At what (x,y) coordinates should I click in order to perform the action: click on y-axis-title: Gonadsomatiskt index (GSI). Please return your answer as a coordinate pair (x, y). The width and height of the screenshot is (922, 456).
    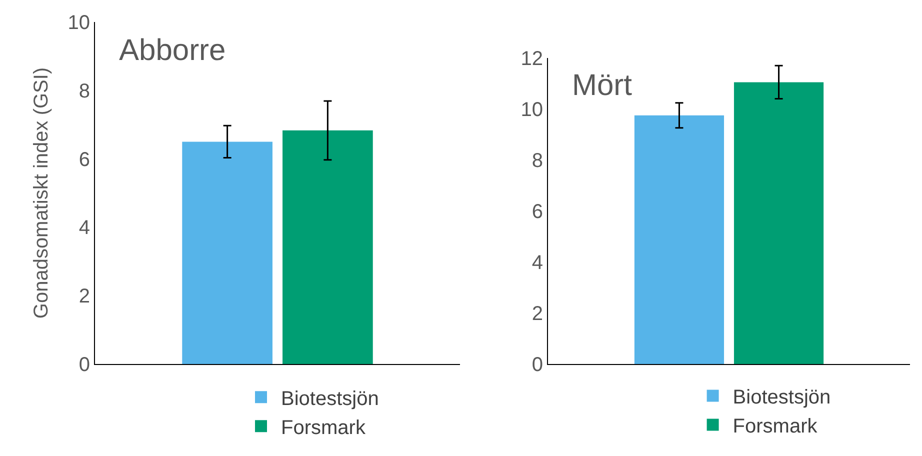
    Looking at the image, I should click on (41, 193).